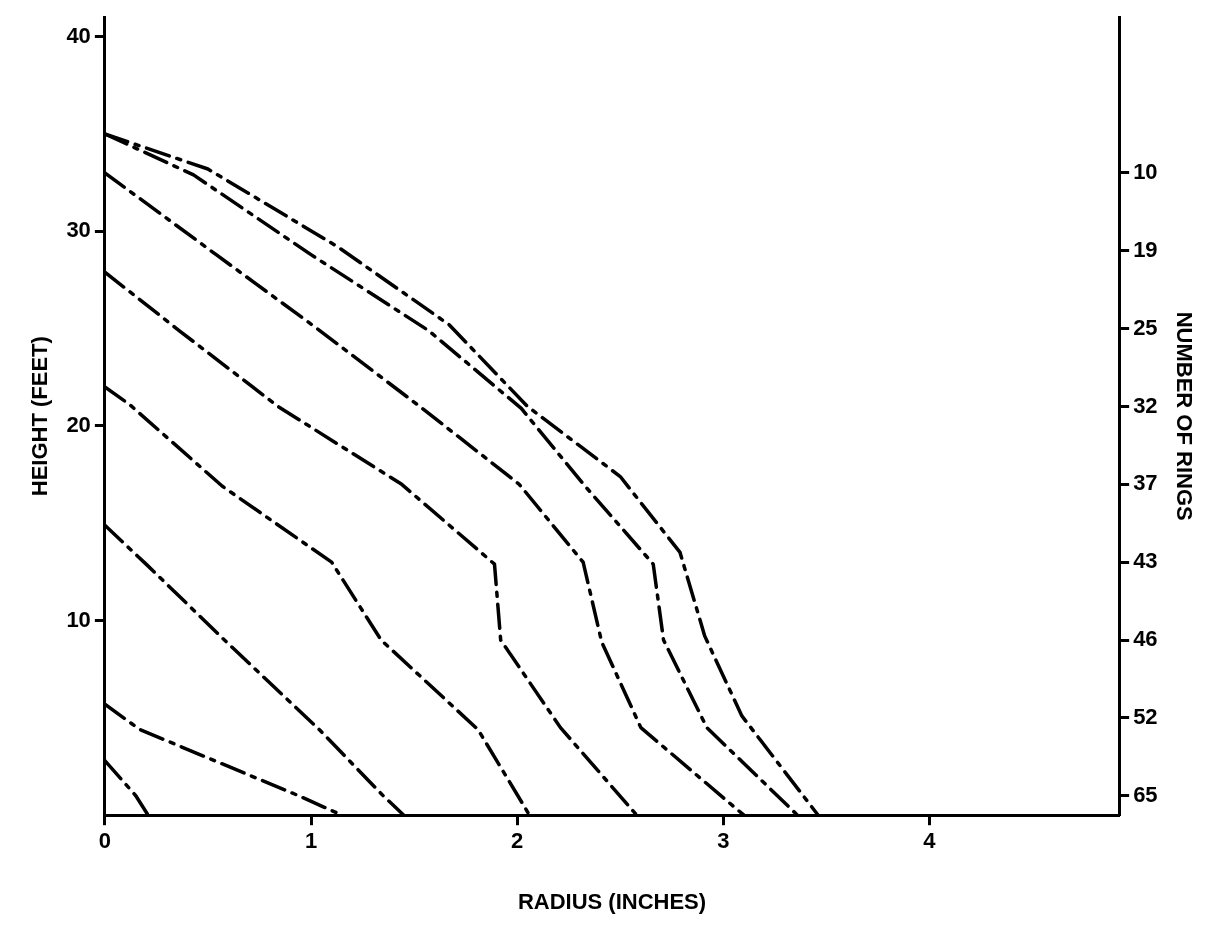  I want to click on category-label: 65, so click(1145, 794).